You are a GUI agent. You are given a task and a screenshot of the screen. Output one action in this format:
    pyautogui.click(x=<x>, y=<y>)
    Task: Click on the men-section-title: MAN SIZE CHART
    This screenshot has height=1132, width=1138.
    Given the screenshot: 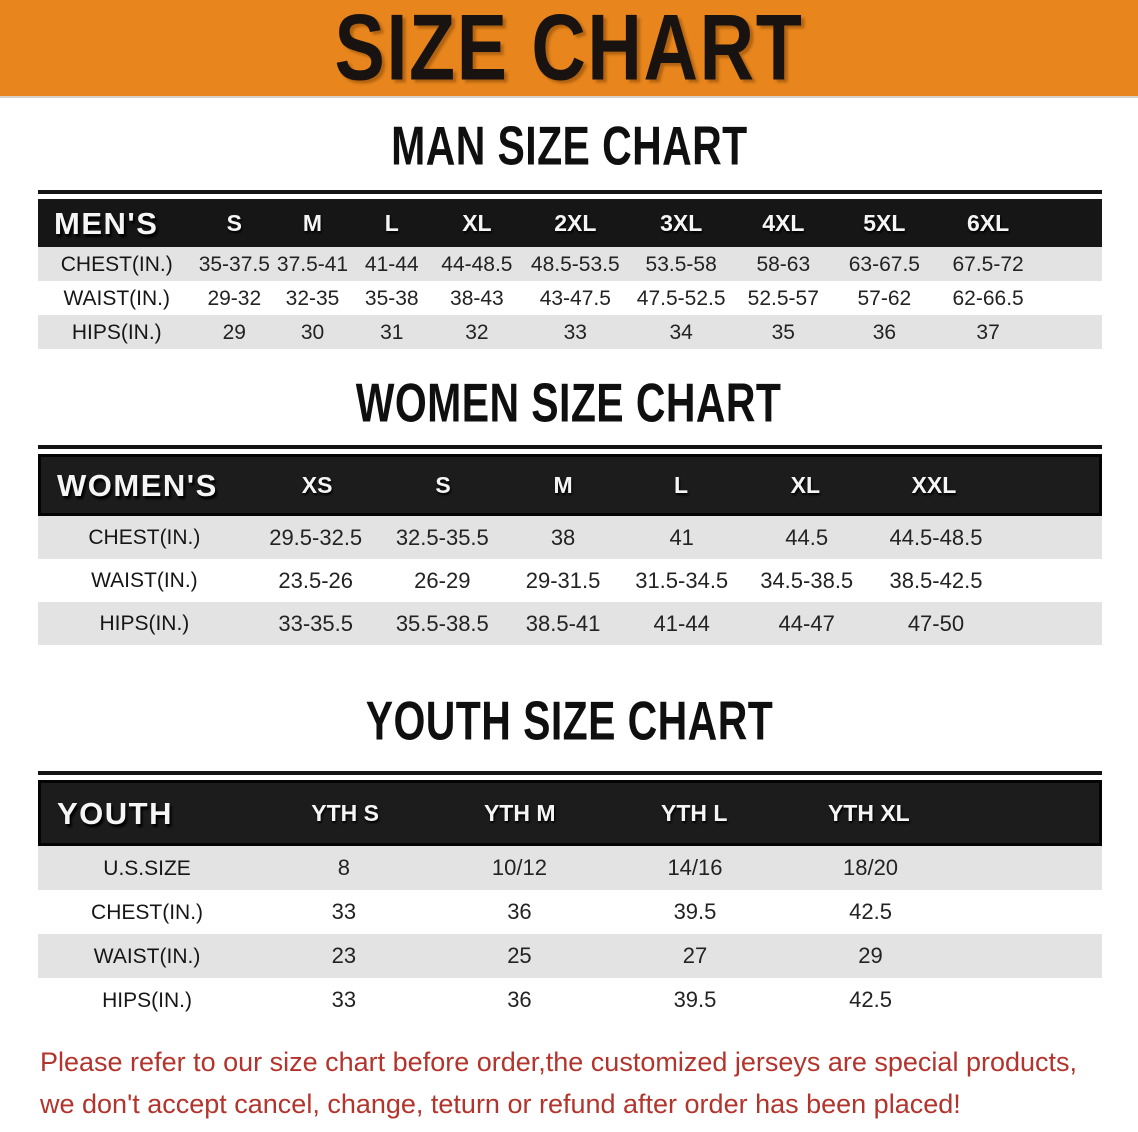 What is the action you would take?
    pyautogui.click(x=569, y=146)
    